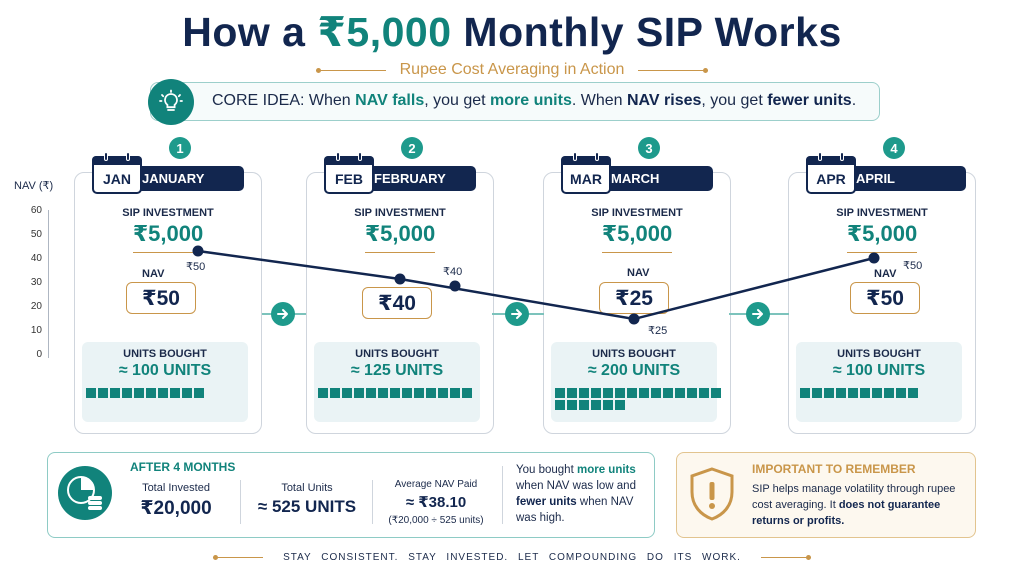 The width and height of the screenshot is (1024, 576). Describe the element at coordinates (180, 148) in the screenshot. I see `step-number-badge: 1` at that location.